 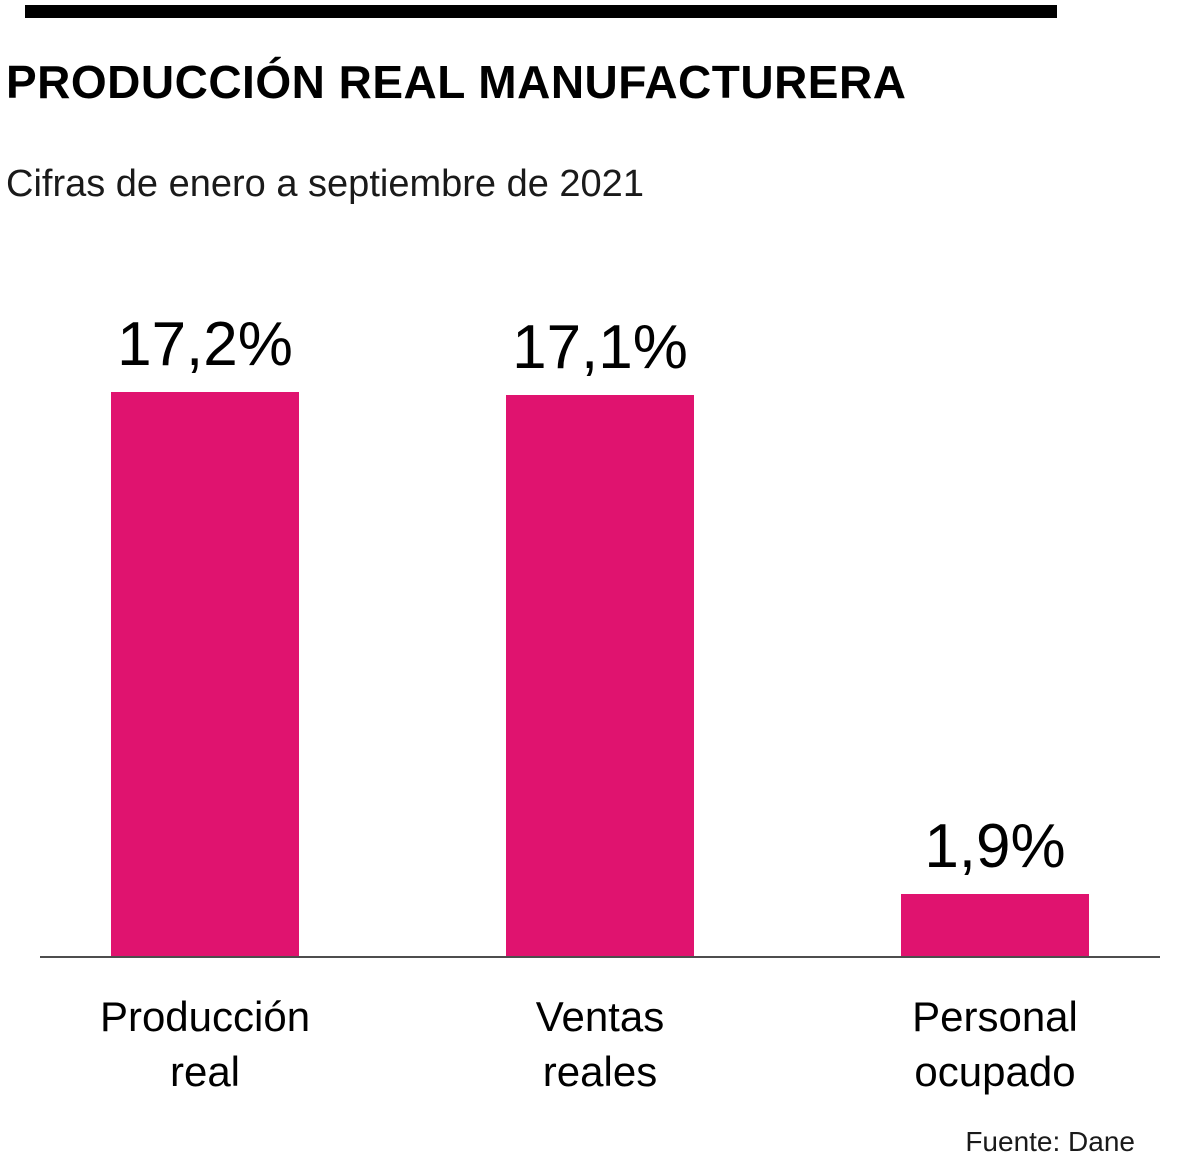 I want to click on bar-produccion-real, so click(x=205, y=674).